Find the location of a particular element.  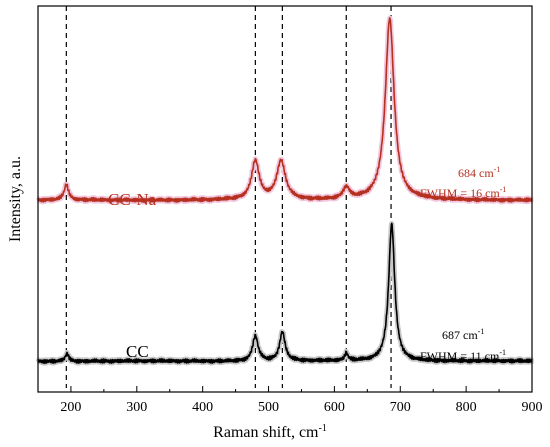

x-tick-label-700: 700 is located at coordinates (400, 407).